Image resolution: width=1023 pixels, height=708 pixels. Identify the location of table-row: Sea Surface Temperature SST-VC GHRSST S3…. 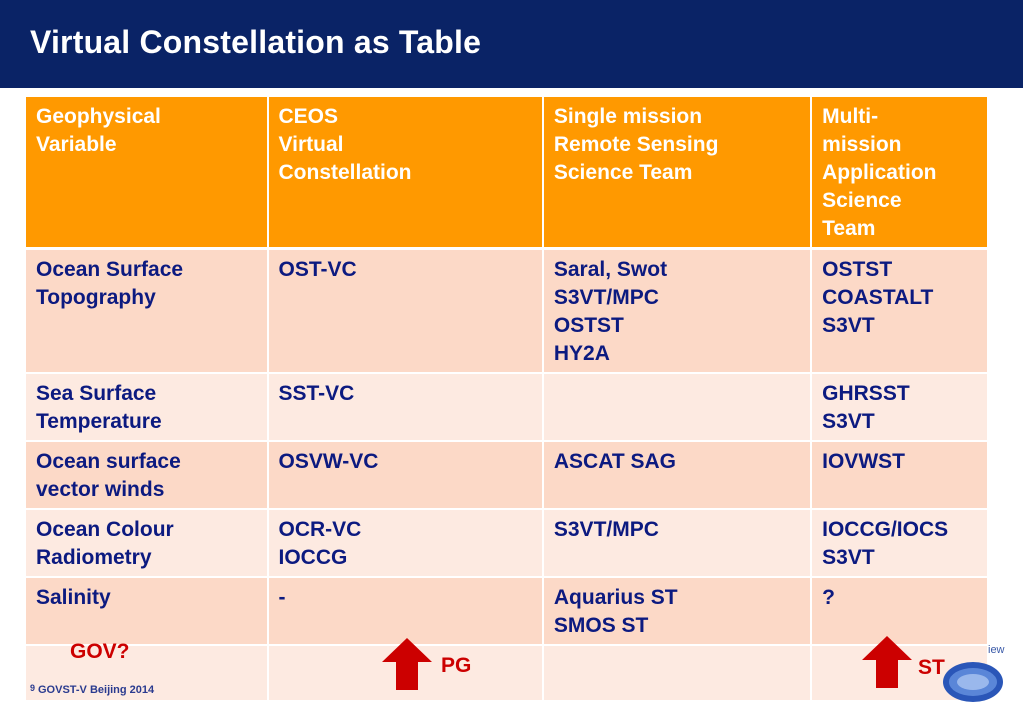
(506, 407).